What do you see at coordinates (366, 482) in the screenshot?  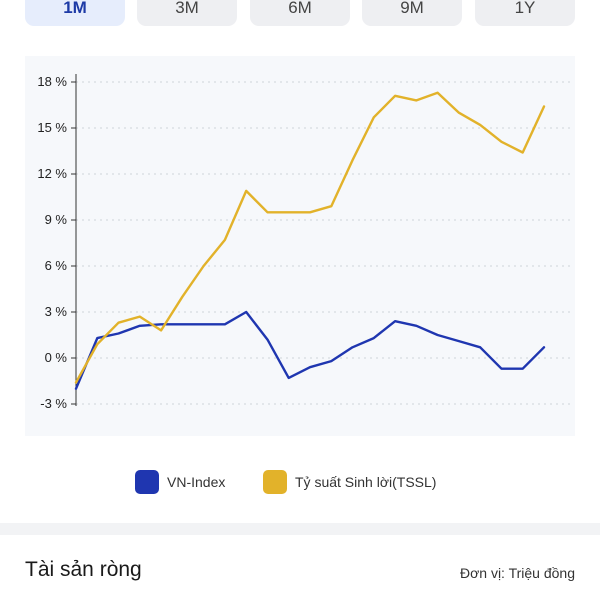 I see `legend-label-tssl: Tỷ suất Sinh lời(TSSL)` at bounding box center [366, 482].